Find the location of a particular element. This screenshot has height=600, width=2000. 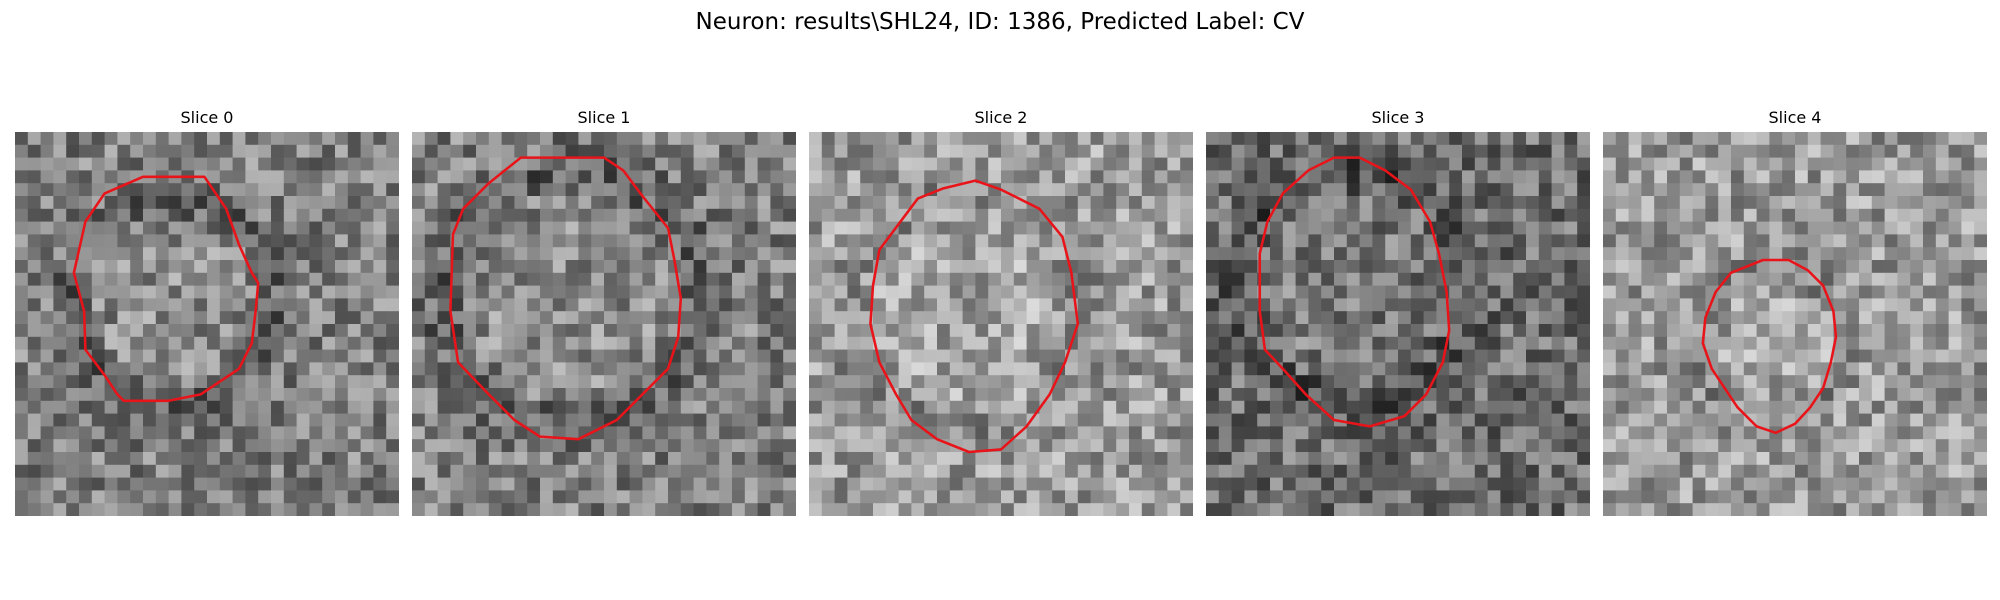

slice-panel-1: Slice 1 is located at coordinates (604, 310).